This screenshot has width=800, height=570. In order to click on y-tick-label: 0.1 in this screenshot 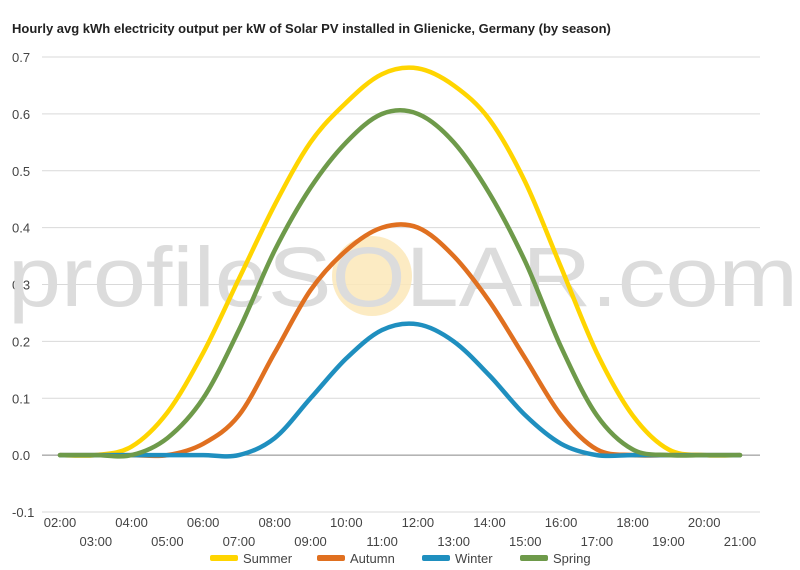, I will do `click(21, 398)`.